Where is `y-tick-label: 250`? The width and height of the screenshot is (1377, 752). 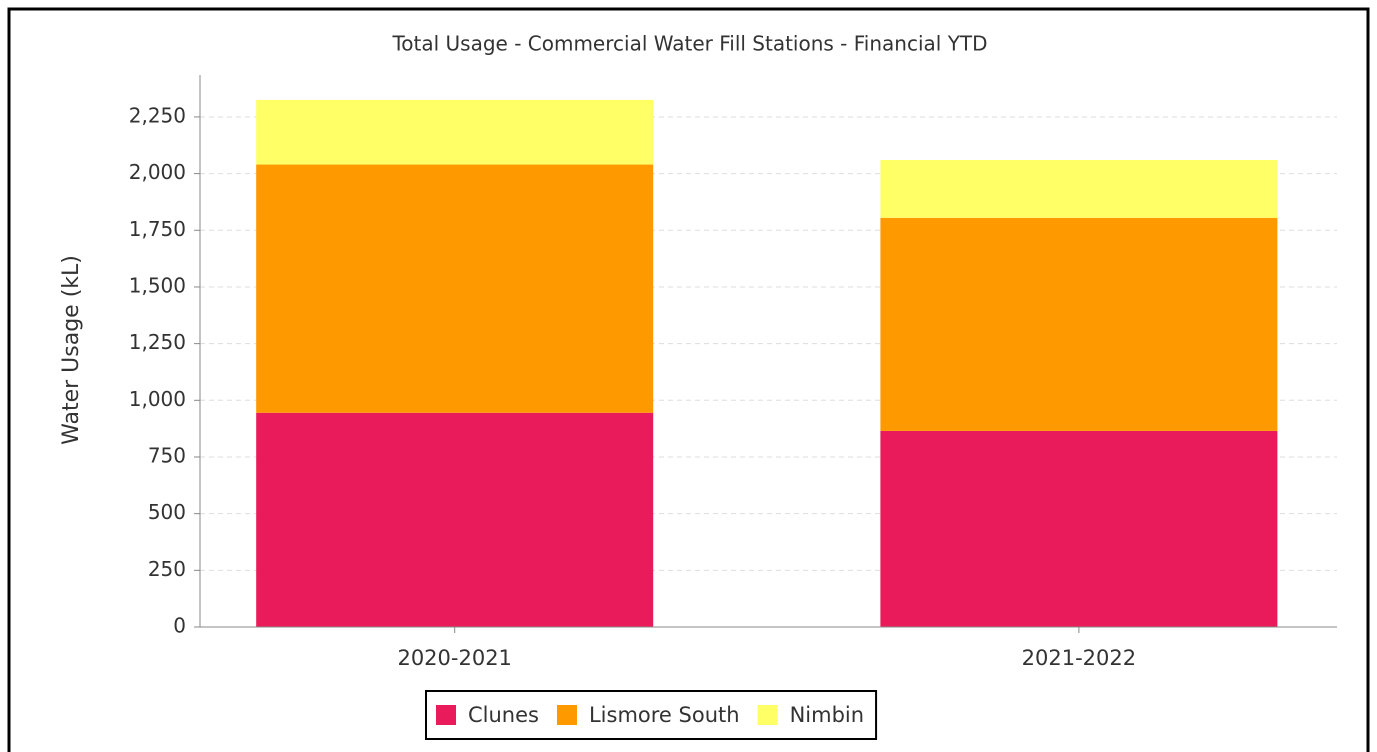
y-tick-label: 250 is located at coordinates (167, 569).